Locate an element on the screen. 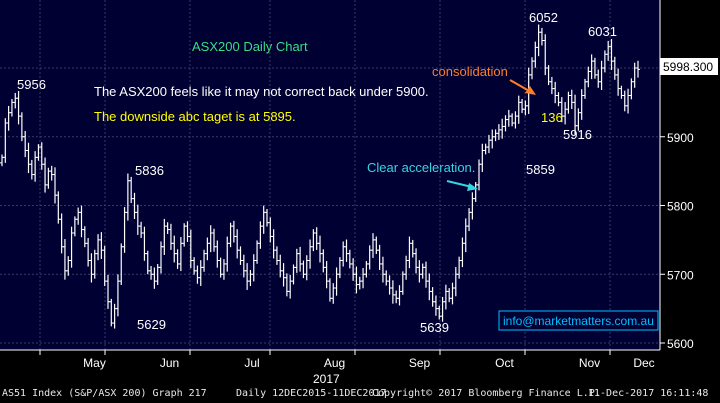 This screenshot has height=403, width=720. chart-title: ASX200 Daily Chart is located at coordinates (250, 46).